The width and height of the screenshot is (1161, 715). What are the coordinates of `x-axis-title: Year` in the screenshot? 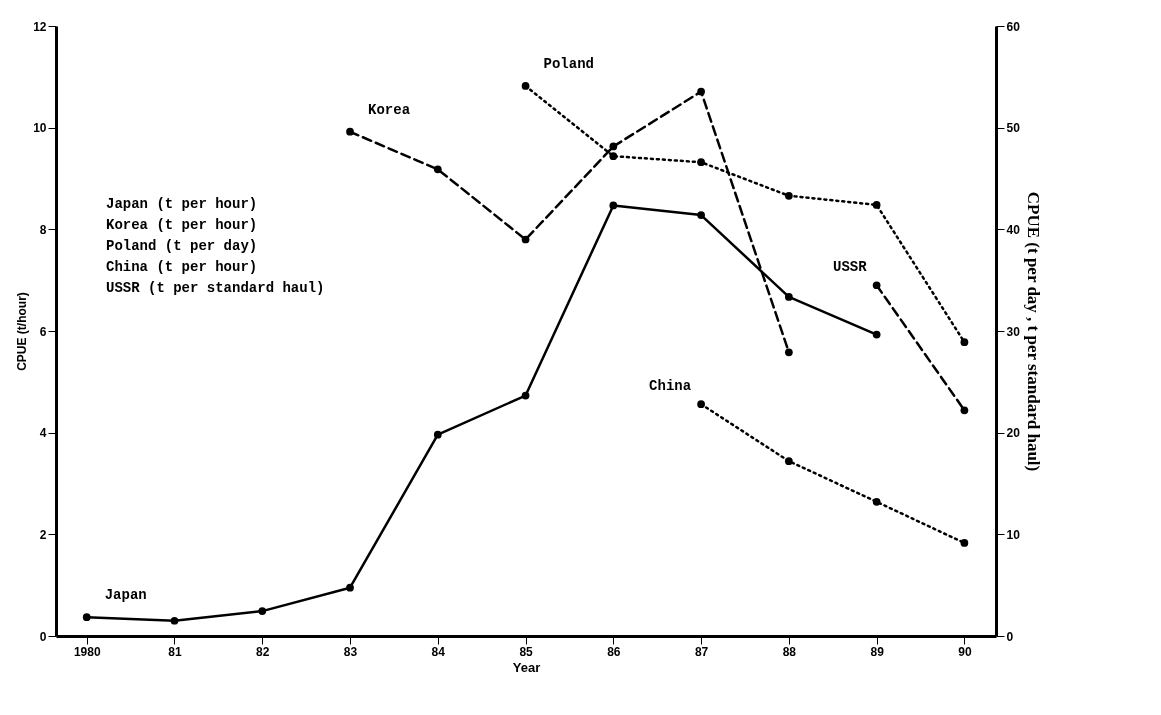 It's located at (526, 667).